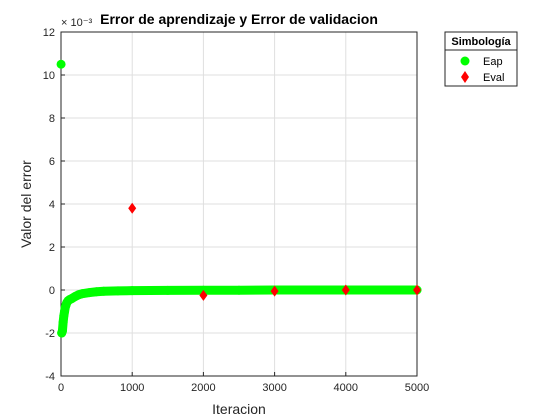  I want to click on x-tick-label: 5000, so click(417, 388).